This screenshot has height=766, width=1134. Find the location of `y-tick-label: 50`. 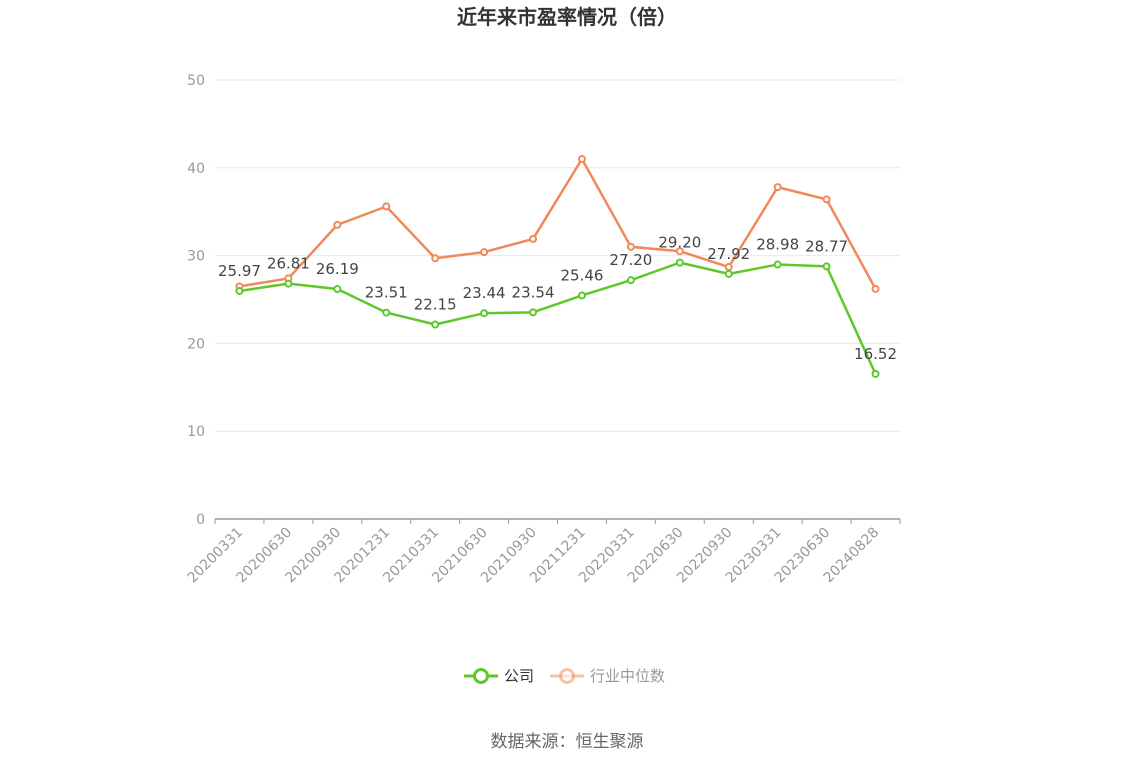

y-tick-label: 50 is located at coordinates (196, 81).